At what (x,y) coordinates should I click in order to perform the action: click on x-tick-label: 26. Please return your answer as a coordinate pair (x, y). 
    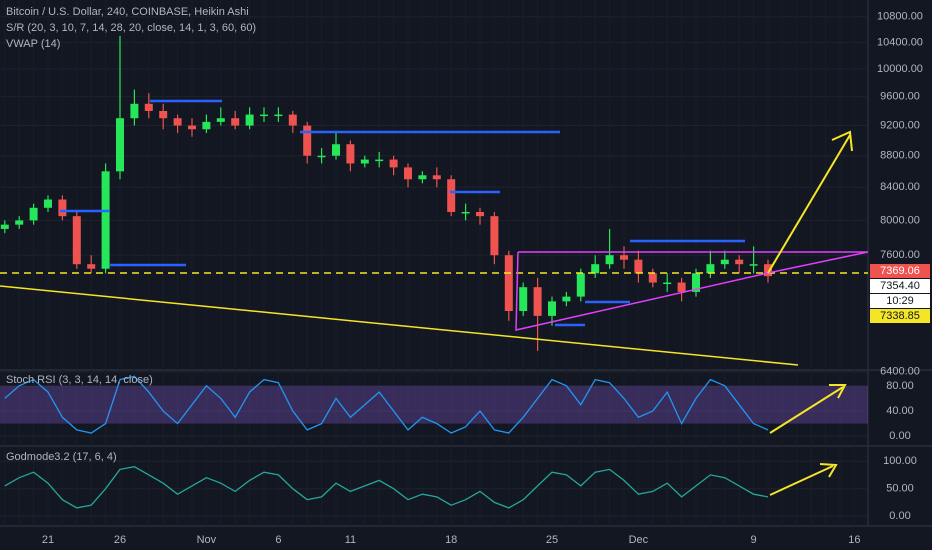
    Looking at the image, I should click on (120, 540).